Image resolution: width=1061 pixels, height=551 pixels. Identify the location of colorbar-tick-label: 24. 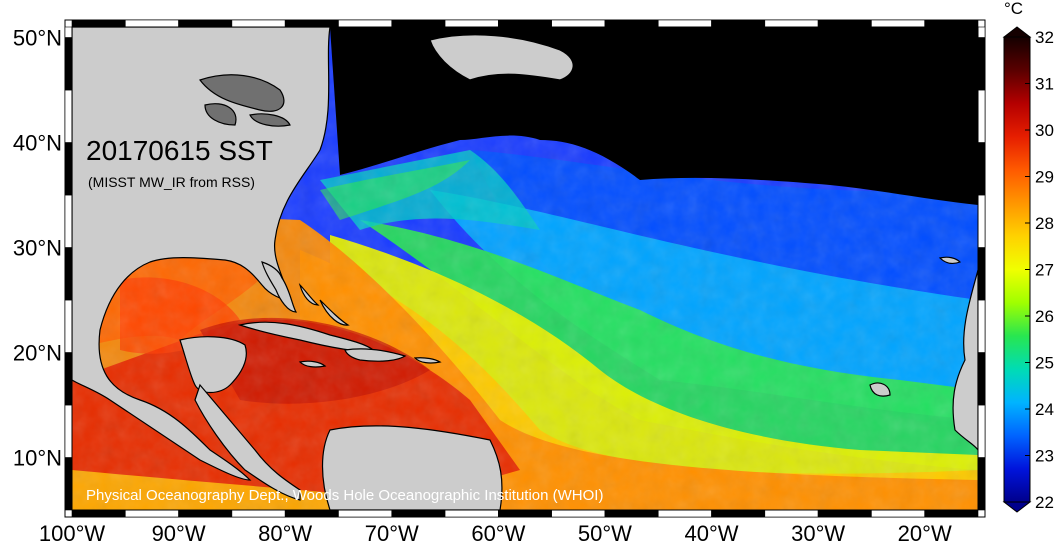
(1044, 409).